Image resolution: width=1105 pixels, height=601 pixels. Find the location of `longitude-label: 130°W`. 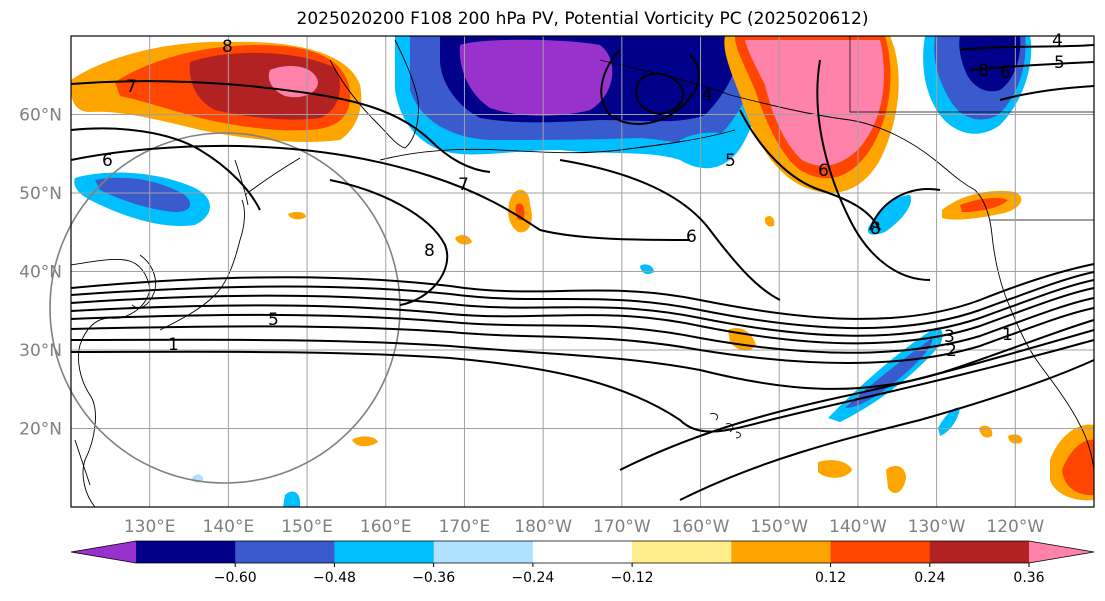

longitude-label: 130°W is located at coordinates (937, 527).